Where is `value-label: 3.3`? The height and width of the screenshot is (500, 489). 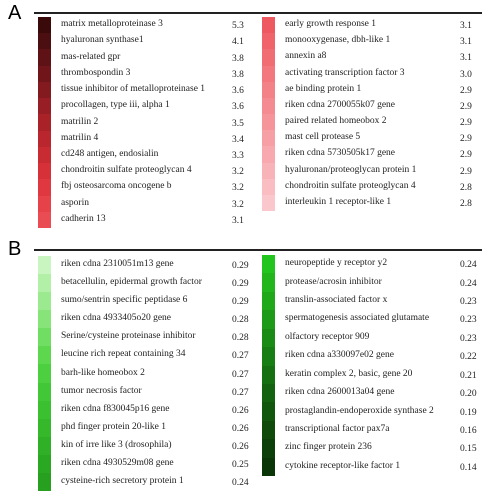 value-label: 3.3 is located at coordinates (238, 155).